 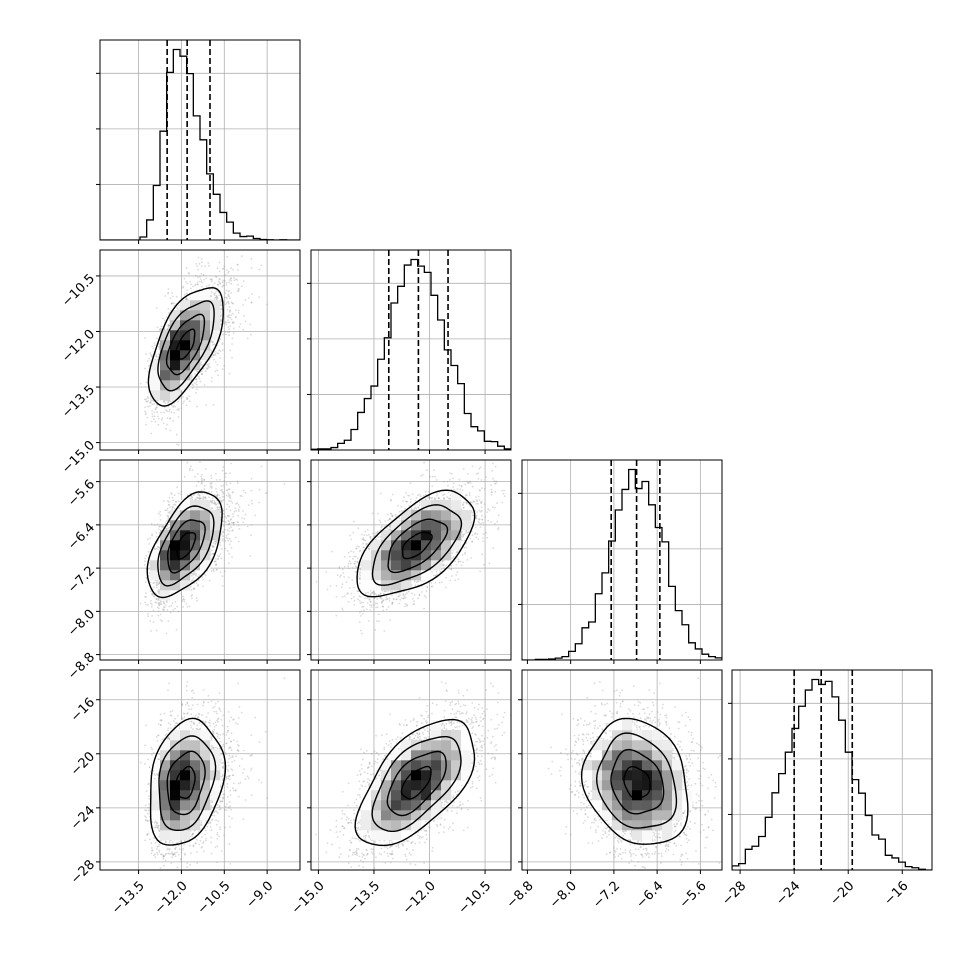 I want to click on y-tick-label: −28, so click(x=83, y=872).